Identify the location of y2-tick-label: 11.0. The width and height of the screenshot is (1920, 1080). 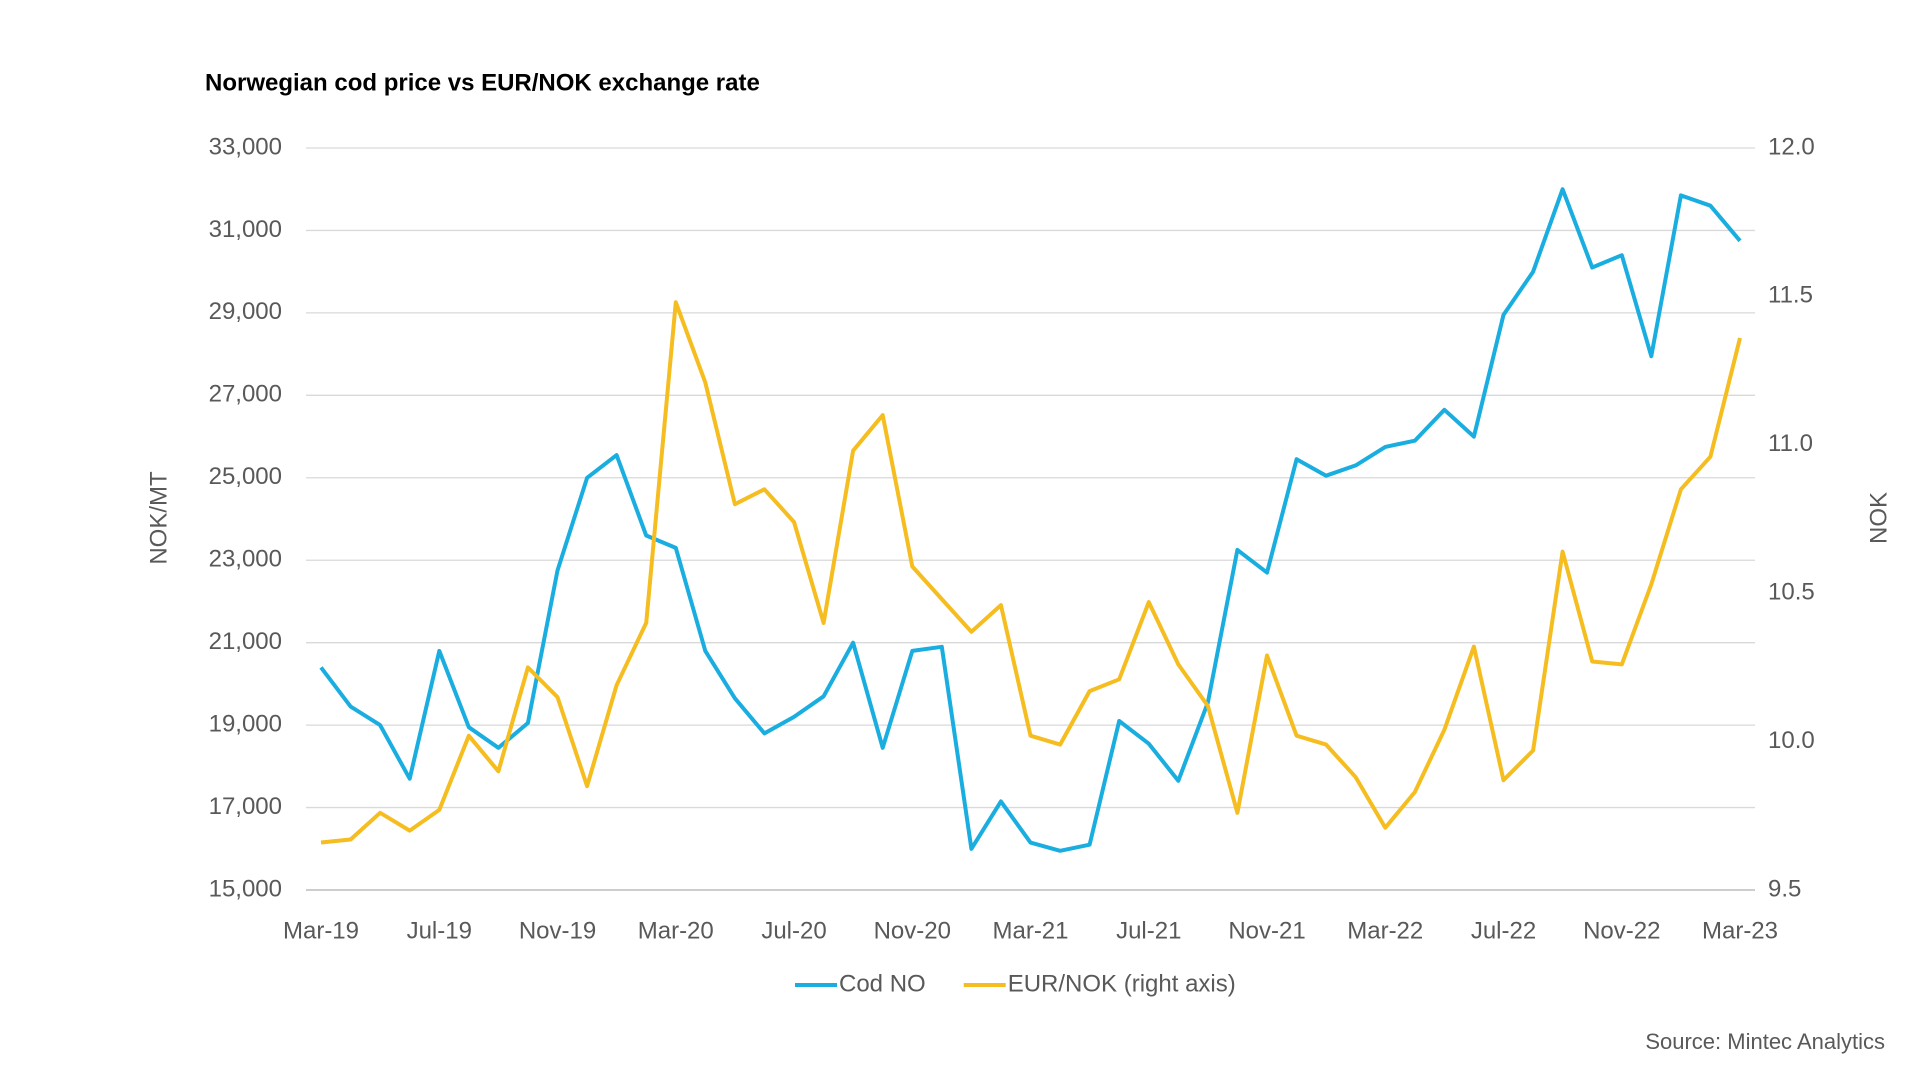
(1790, 443).